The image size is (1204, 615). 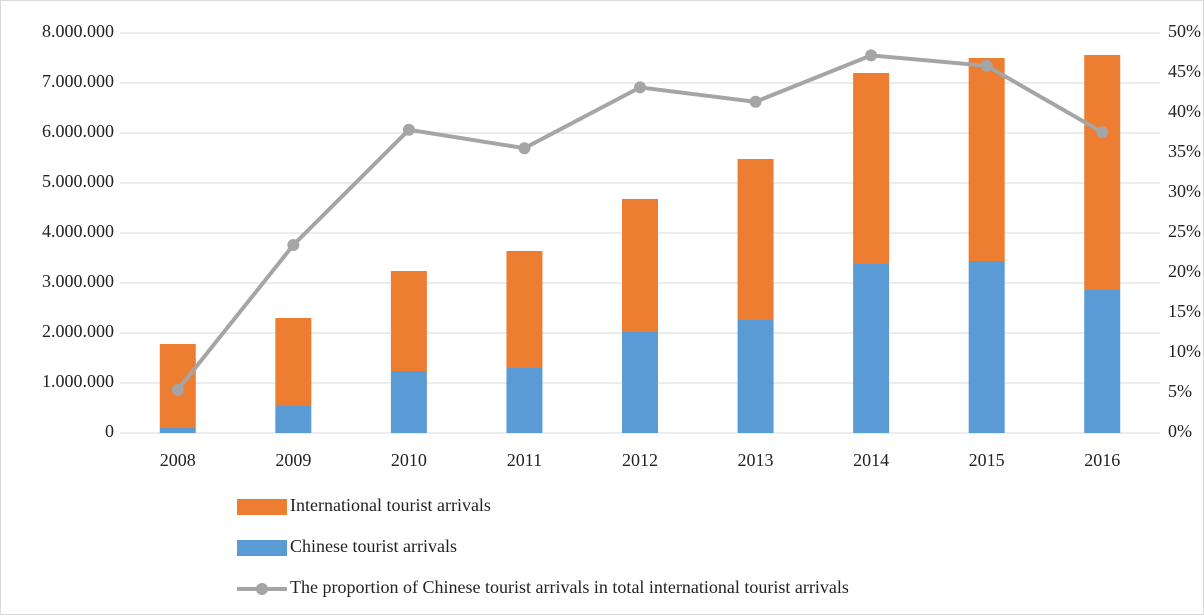 I want to click on y-tick-label: 2.000.000, so click(x=78, y=331).